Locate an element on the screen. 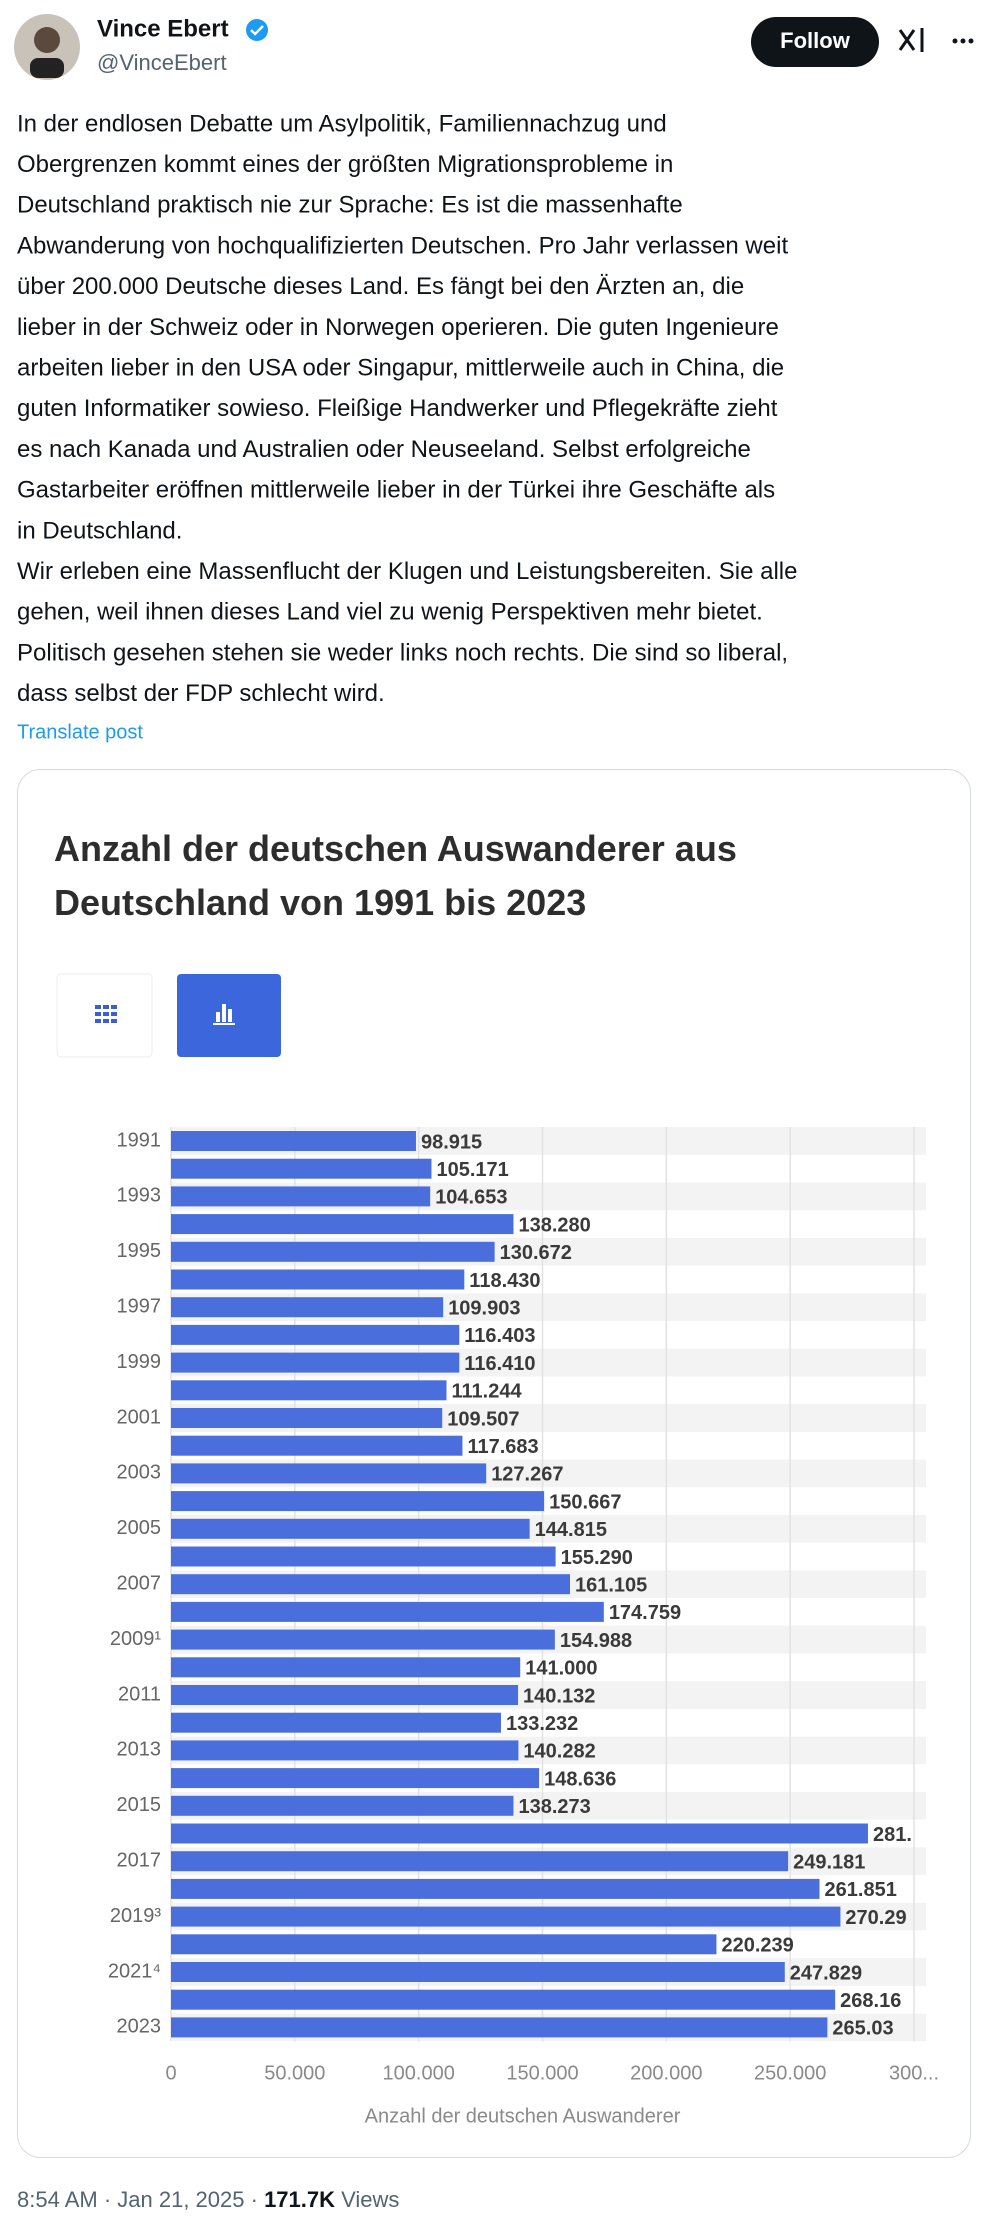 This screenshot has height=2228, width=1000. x-tick-label: 50.000 is located at coordinates (294, 2073).